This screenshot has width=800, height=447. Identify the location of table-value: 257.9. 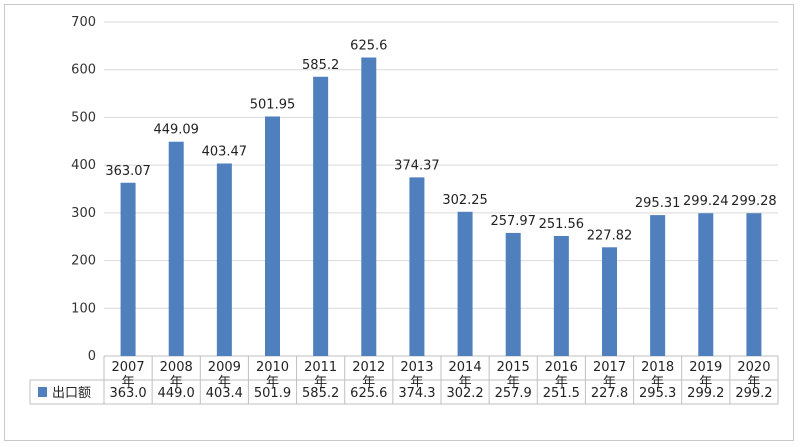
(513, 393).